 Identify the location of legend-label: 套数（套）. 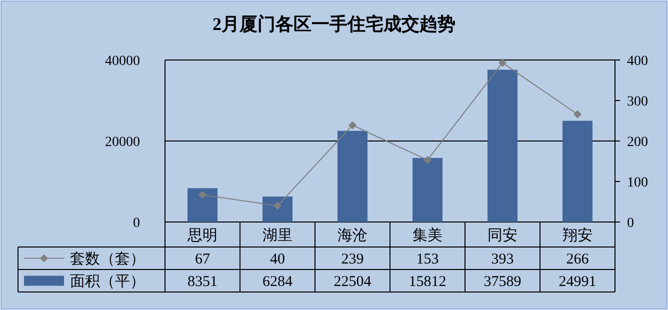
(107, 259).